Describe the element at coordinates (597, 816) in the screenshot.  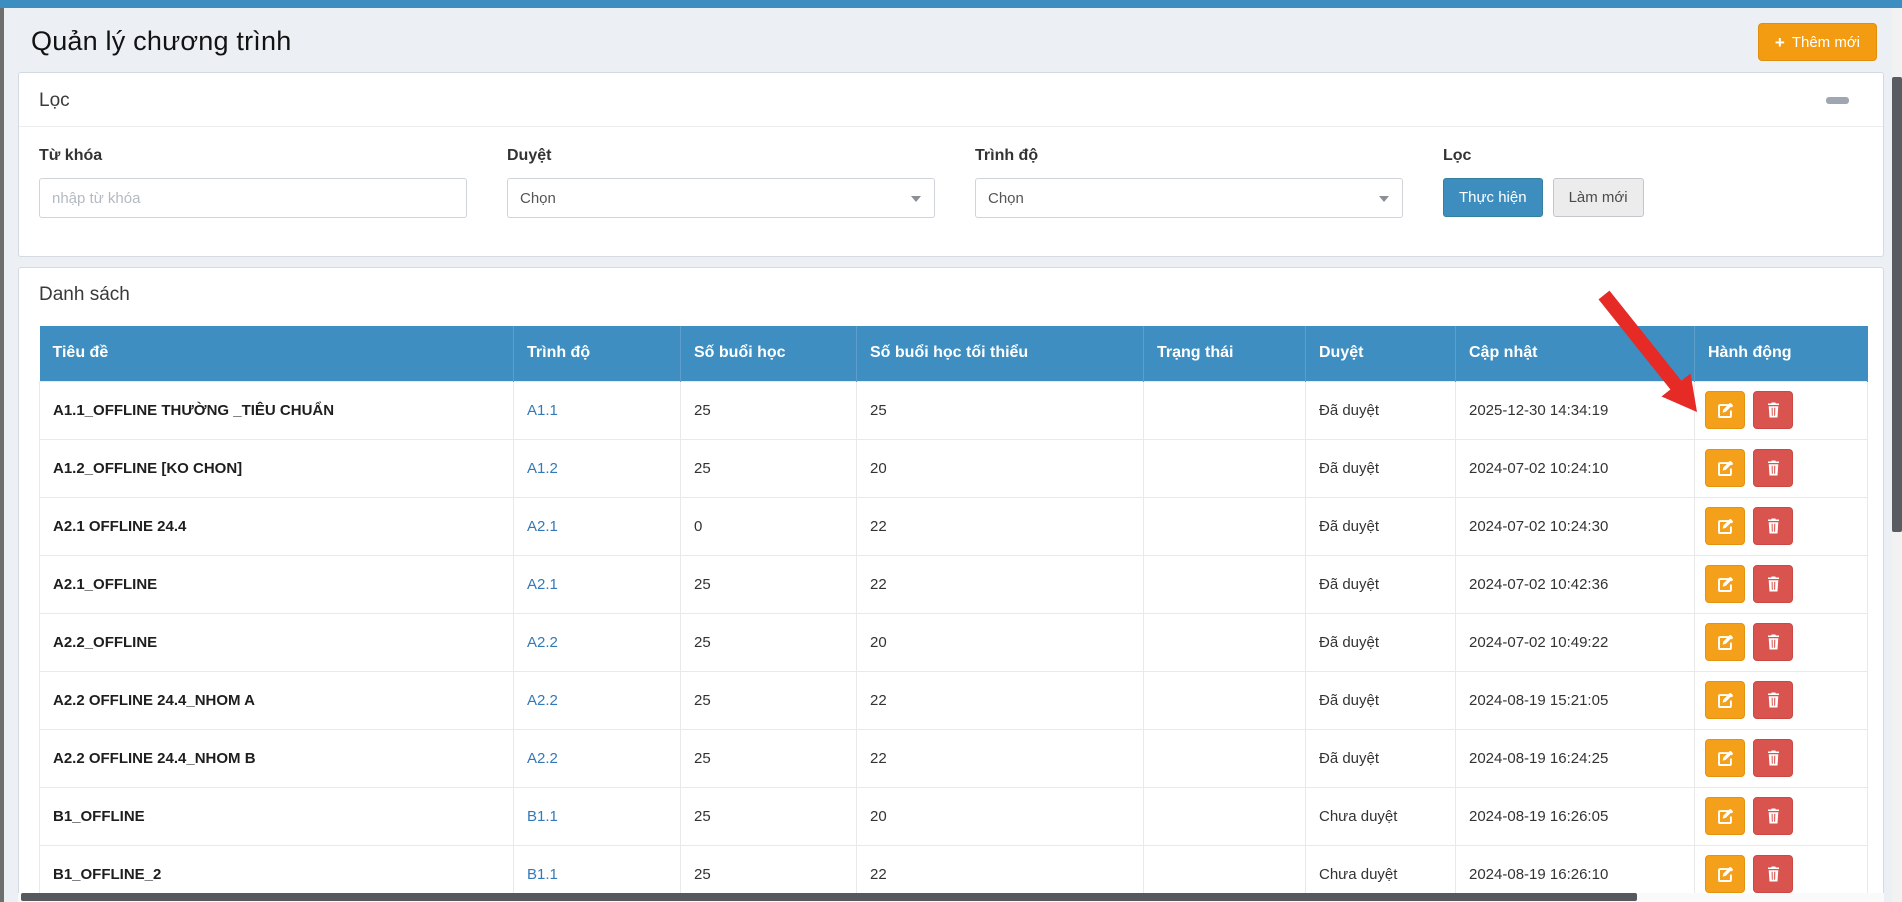
I see `cell-level: B1.1` at that location.